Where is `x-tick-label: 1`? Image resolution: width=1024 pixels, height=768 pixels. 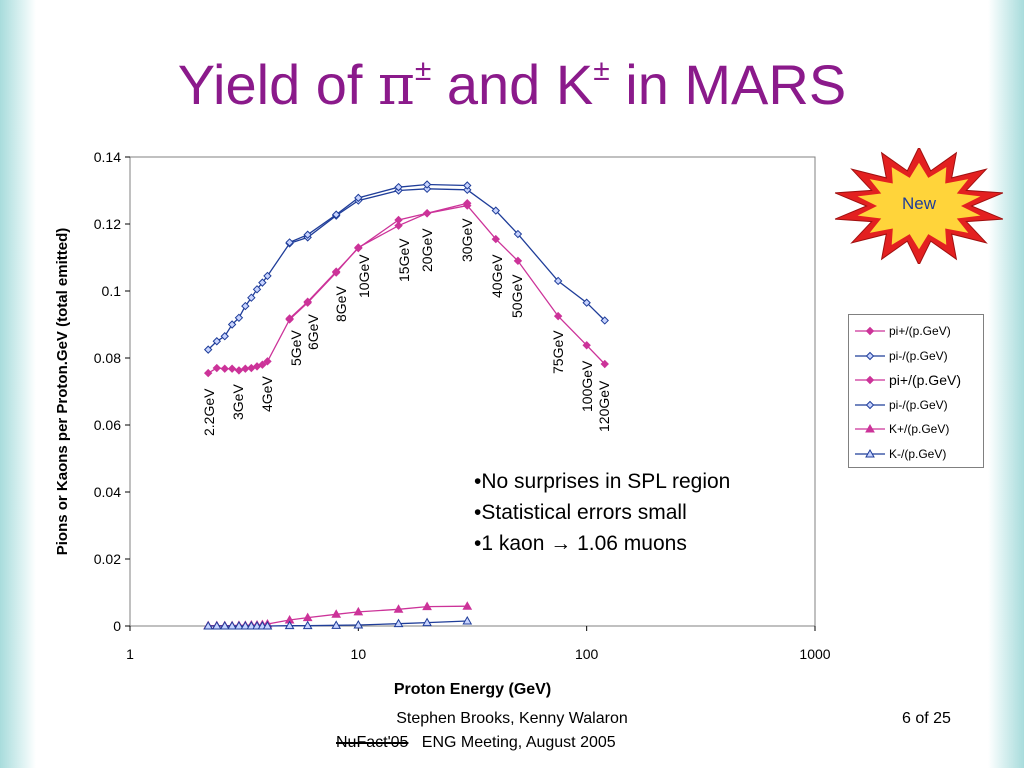 x-tick-label: 1 is located at coordinates (130, 654).